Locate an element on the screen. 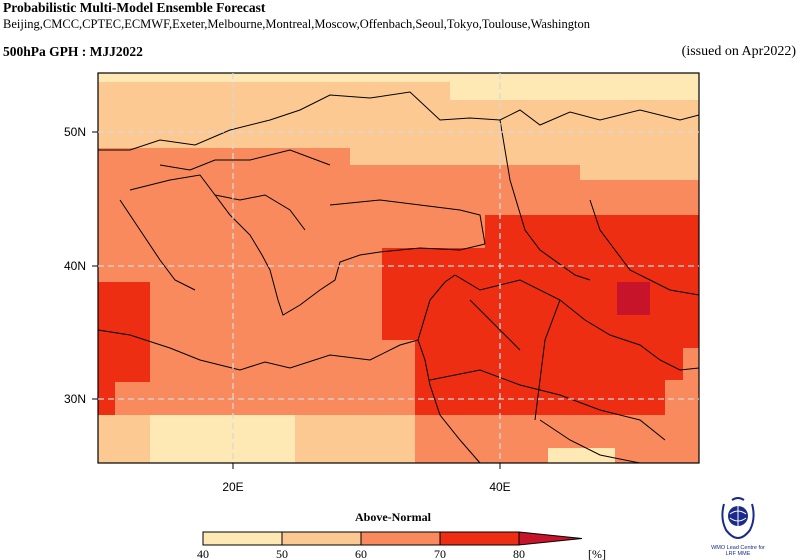 The width and height of the screenshot is (800, 560). colorbar-triangle-80-plus is located at coordinates (550, 538).